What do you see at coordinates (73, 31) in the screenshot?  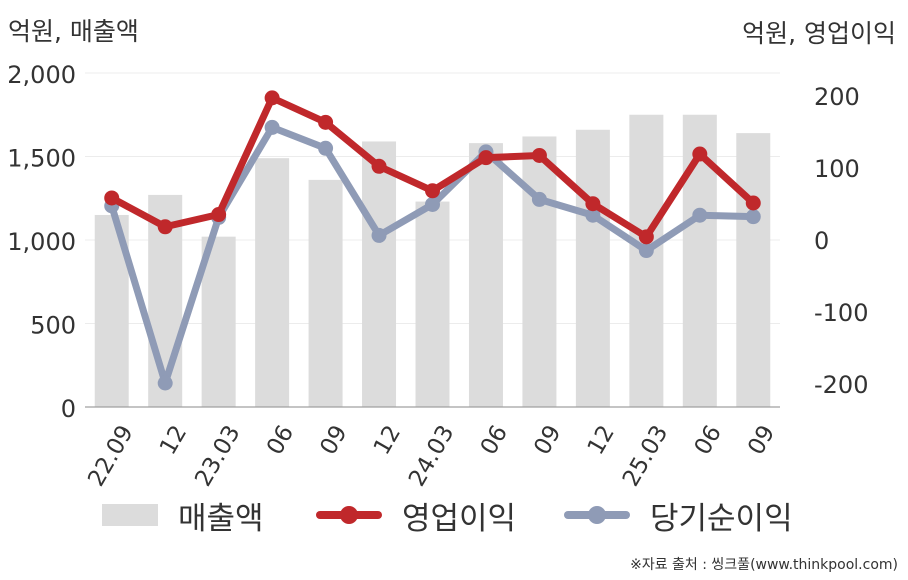 I see `left-axis-unit: 억원, 매출액` at bounding box center [73, 31].